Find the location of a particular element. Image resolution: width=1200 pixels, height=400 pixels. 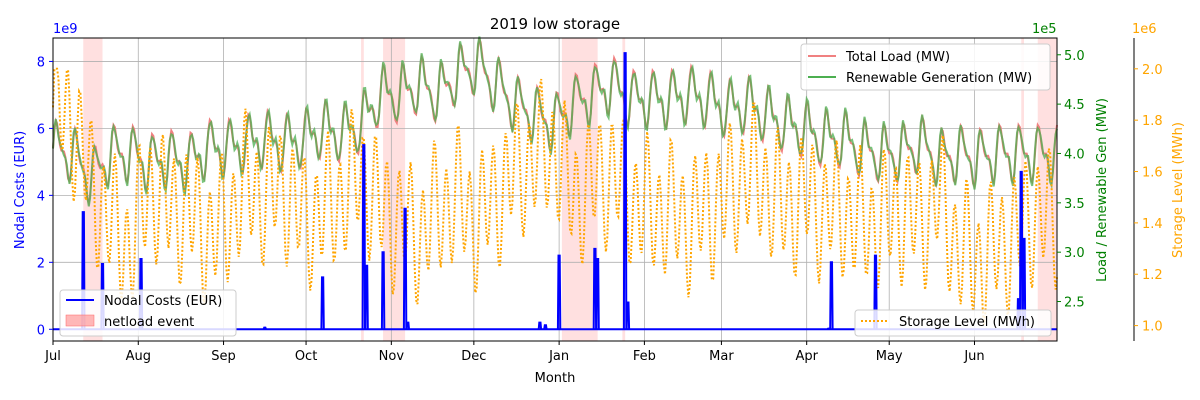

storage-axis-ticks: 1.0 1.2 1.4 1.6 1.8 2.0 is located at coordinates (1148, 199).